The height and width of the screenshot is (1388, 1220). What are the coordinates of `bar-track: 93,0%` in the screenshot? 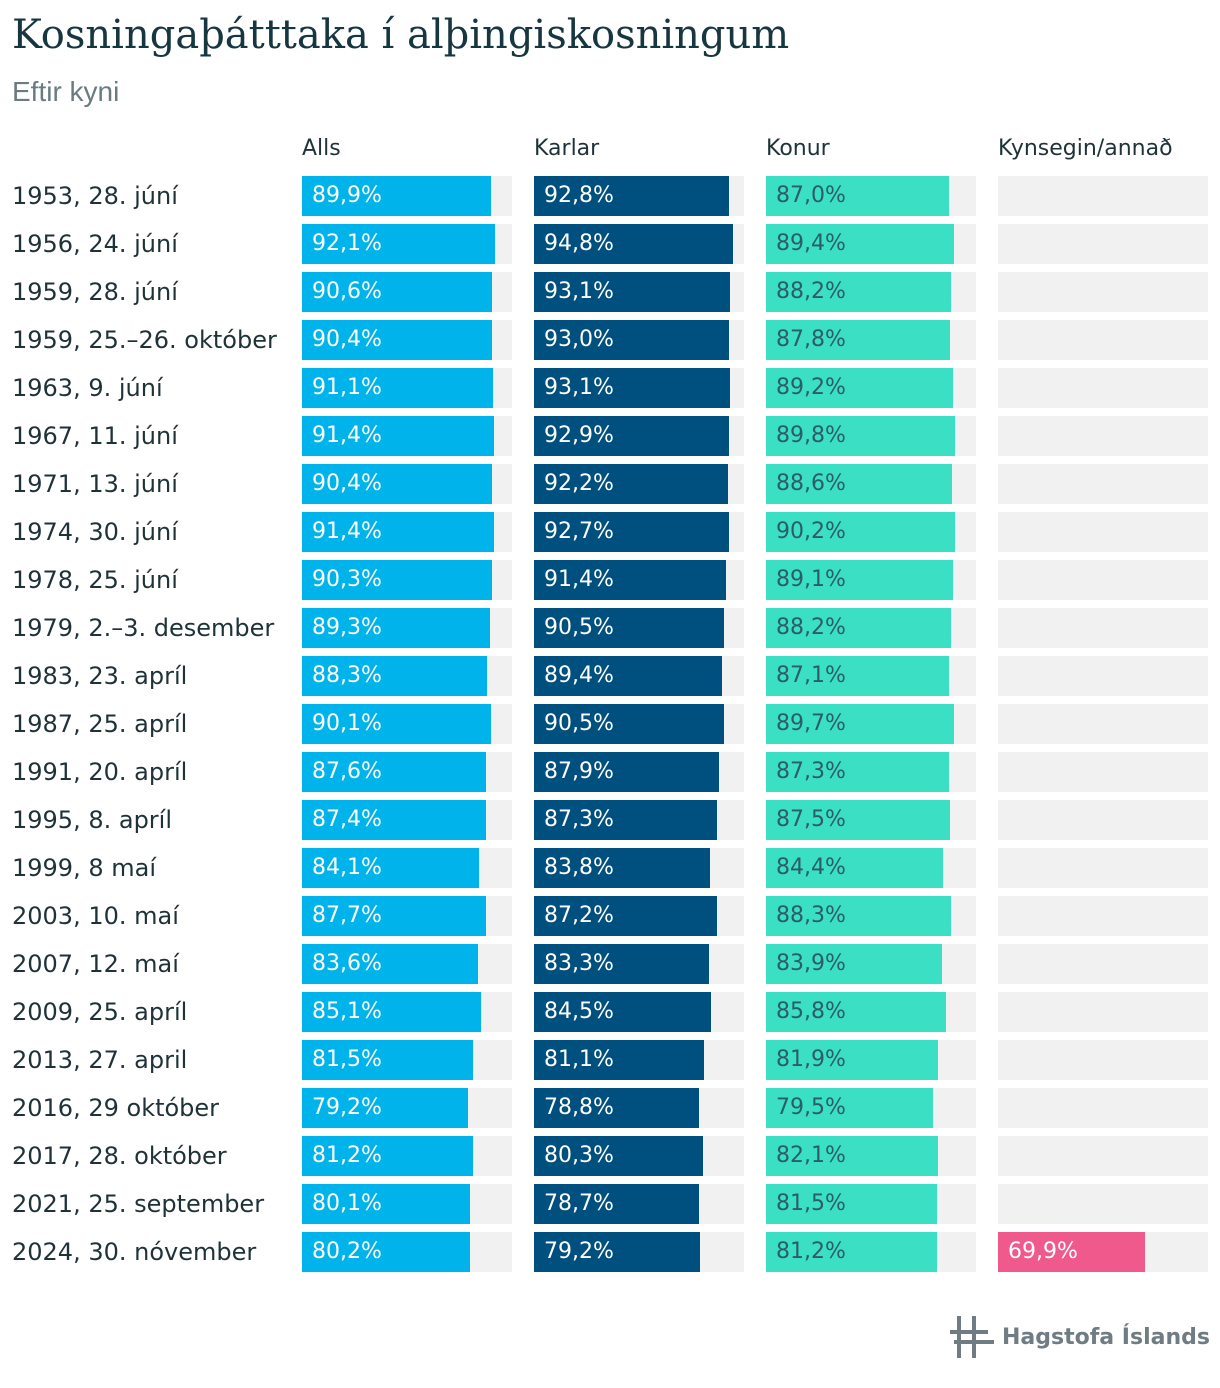 It's located at (639, 340).